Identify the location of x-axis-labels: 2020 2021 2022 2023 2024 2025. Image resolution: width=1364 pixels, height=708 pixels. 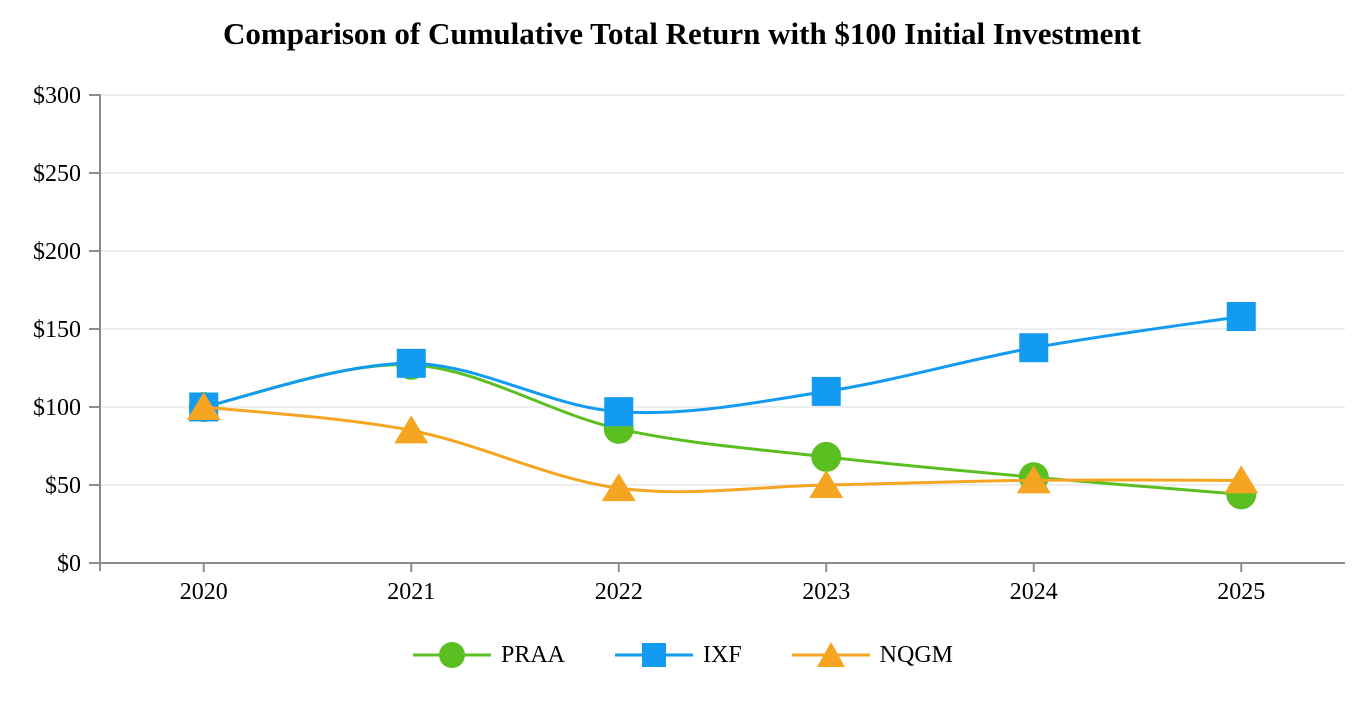
(723, 592).